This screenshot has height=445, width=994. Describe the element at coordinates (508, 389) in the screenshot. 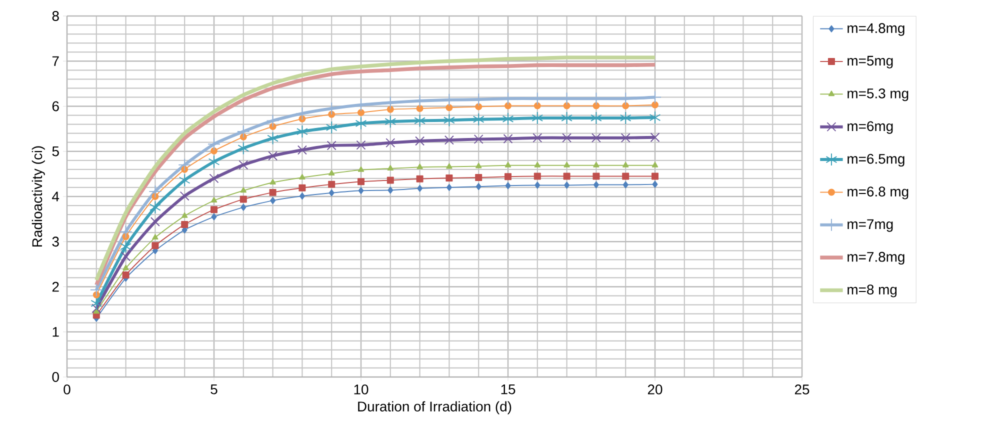

I see `x-tick-label: 15` at that location.